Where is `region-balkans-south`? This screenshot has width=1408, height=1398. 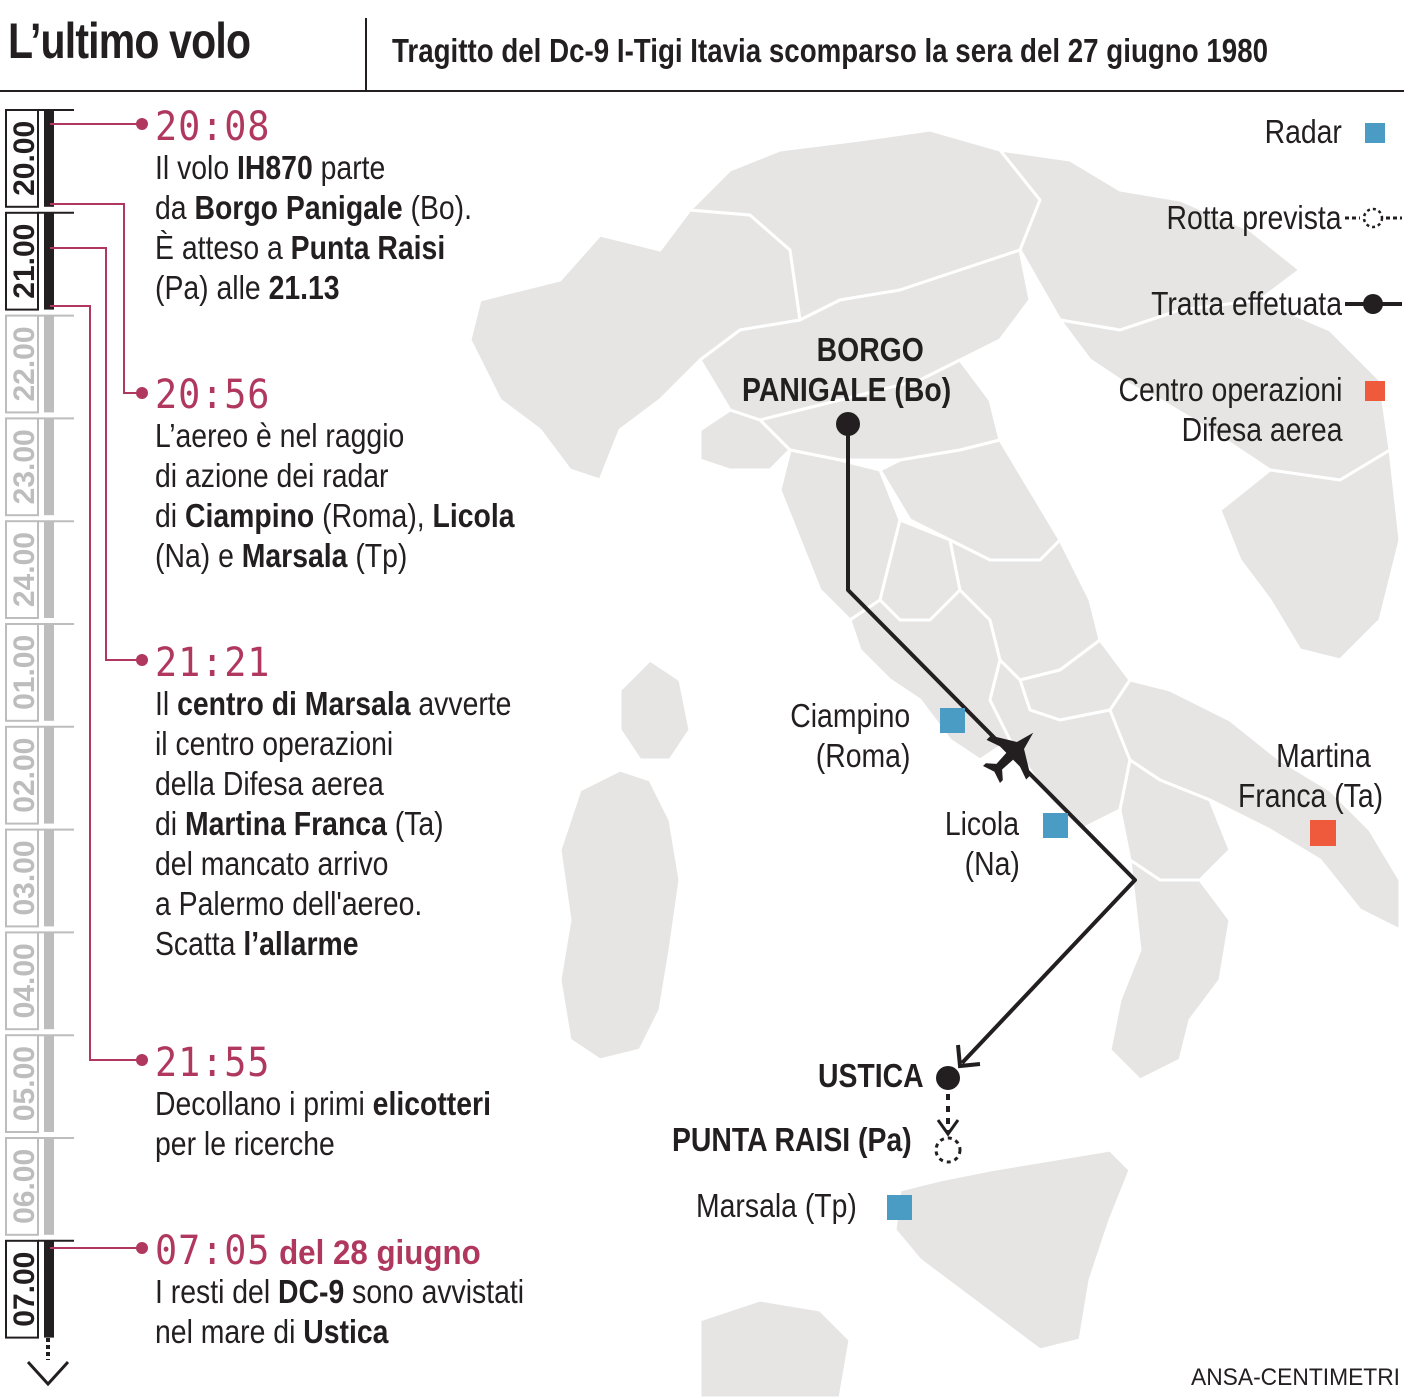 region-balkans-south is located at coordinates (1310, 555).